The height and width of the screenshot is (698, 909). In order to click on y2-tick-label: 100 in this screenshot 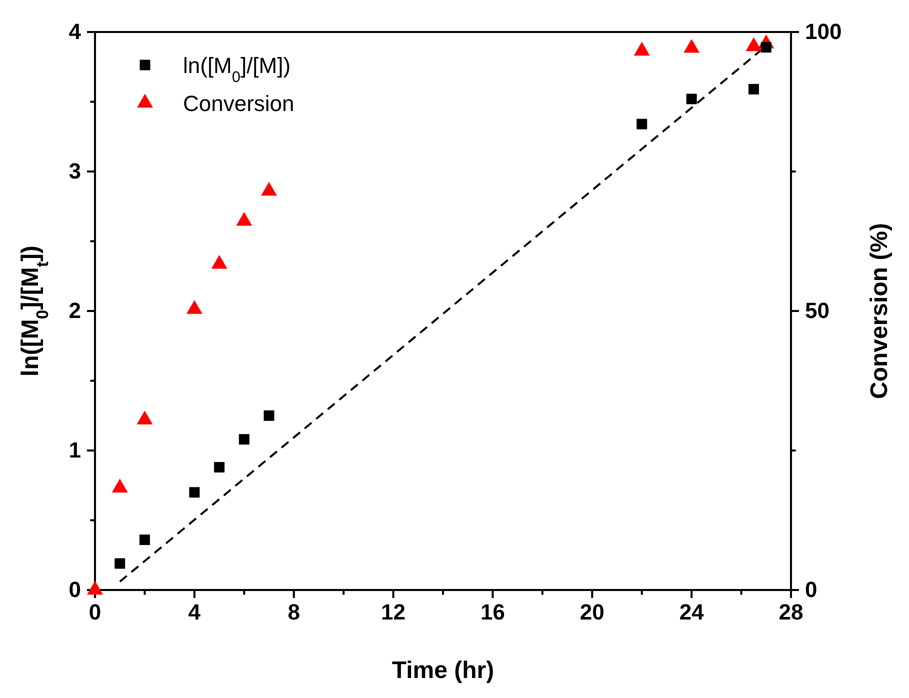, I will do `click(823, 31)`.